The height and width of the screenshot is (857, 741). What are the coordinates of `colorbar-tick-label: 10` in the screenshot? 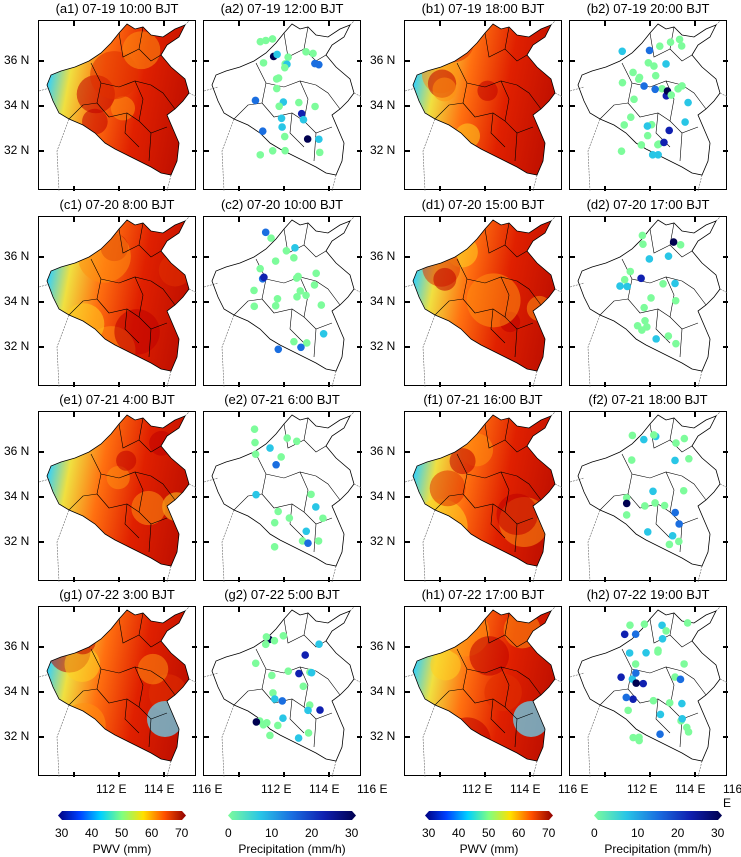 It's located at (272, 833).